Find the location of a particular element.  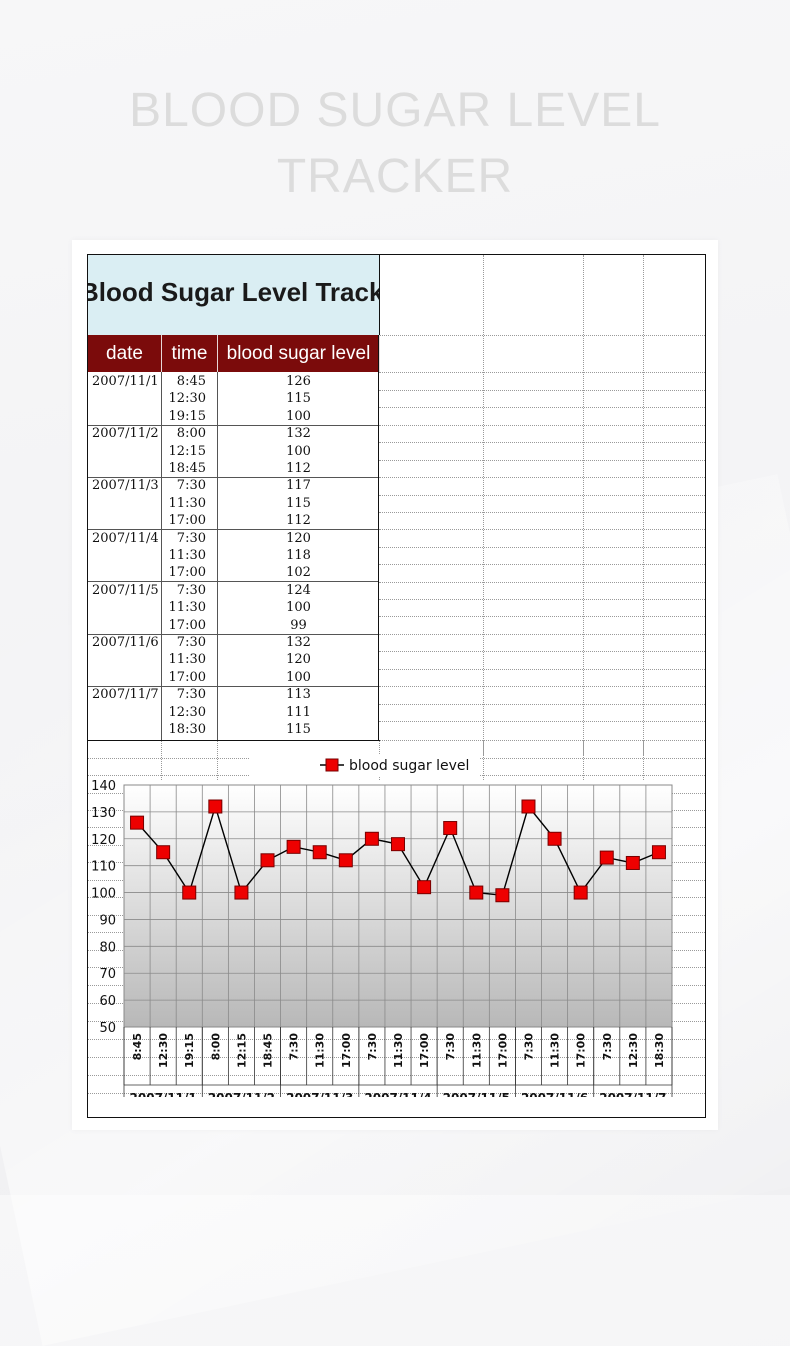

cell-level: 126 is located at coordinates (298, 381).